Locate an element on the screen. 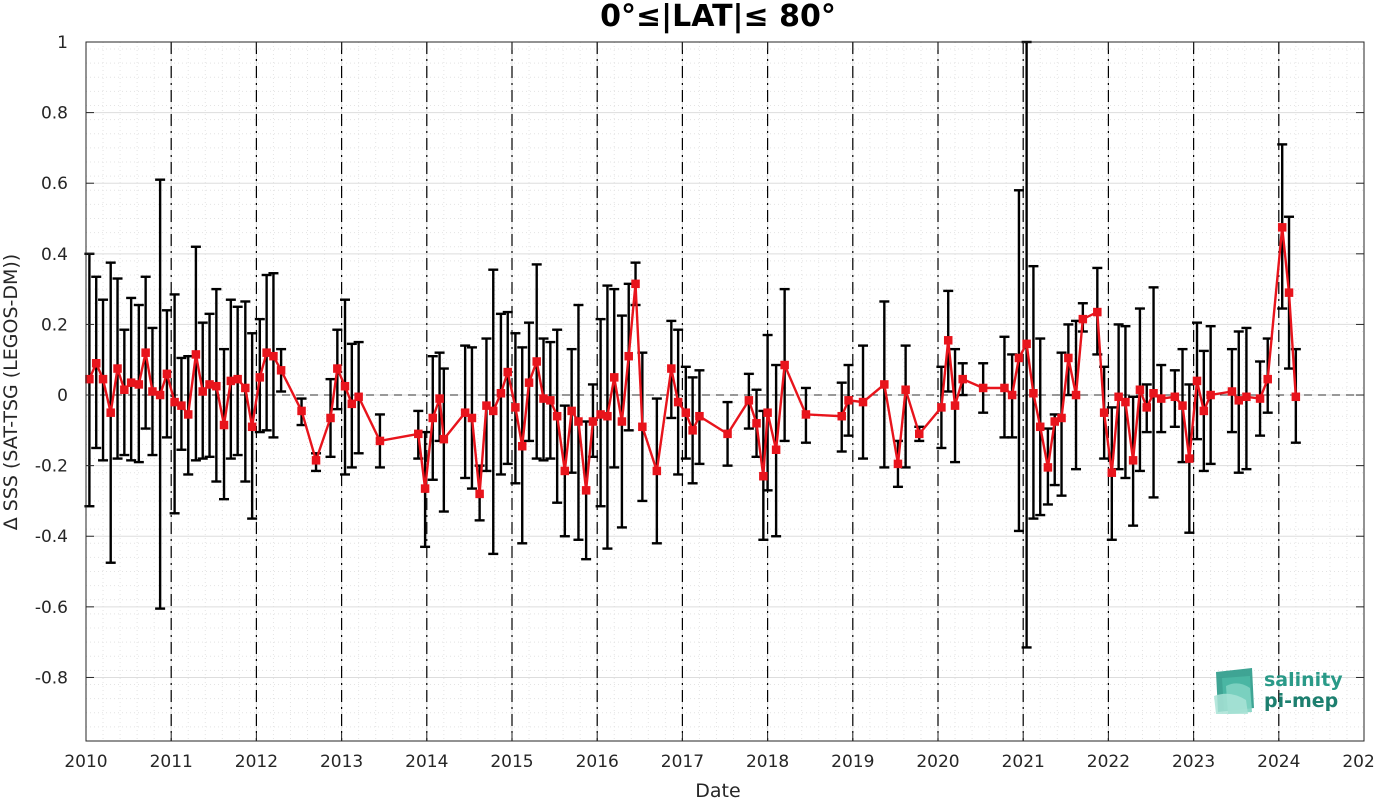  x-tick-label: 2015 is located at coordinates (511, 762).